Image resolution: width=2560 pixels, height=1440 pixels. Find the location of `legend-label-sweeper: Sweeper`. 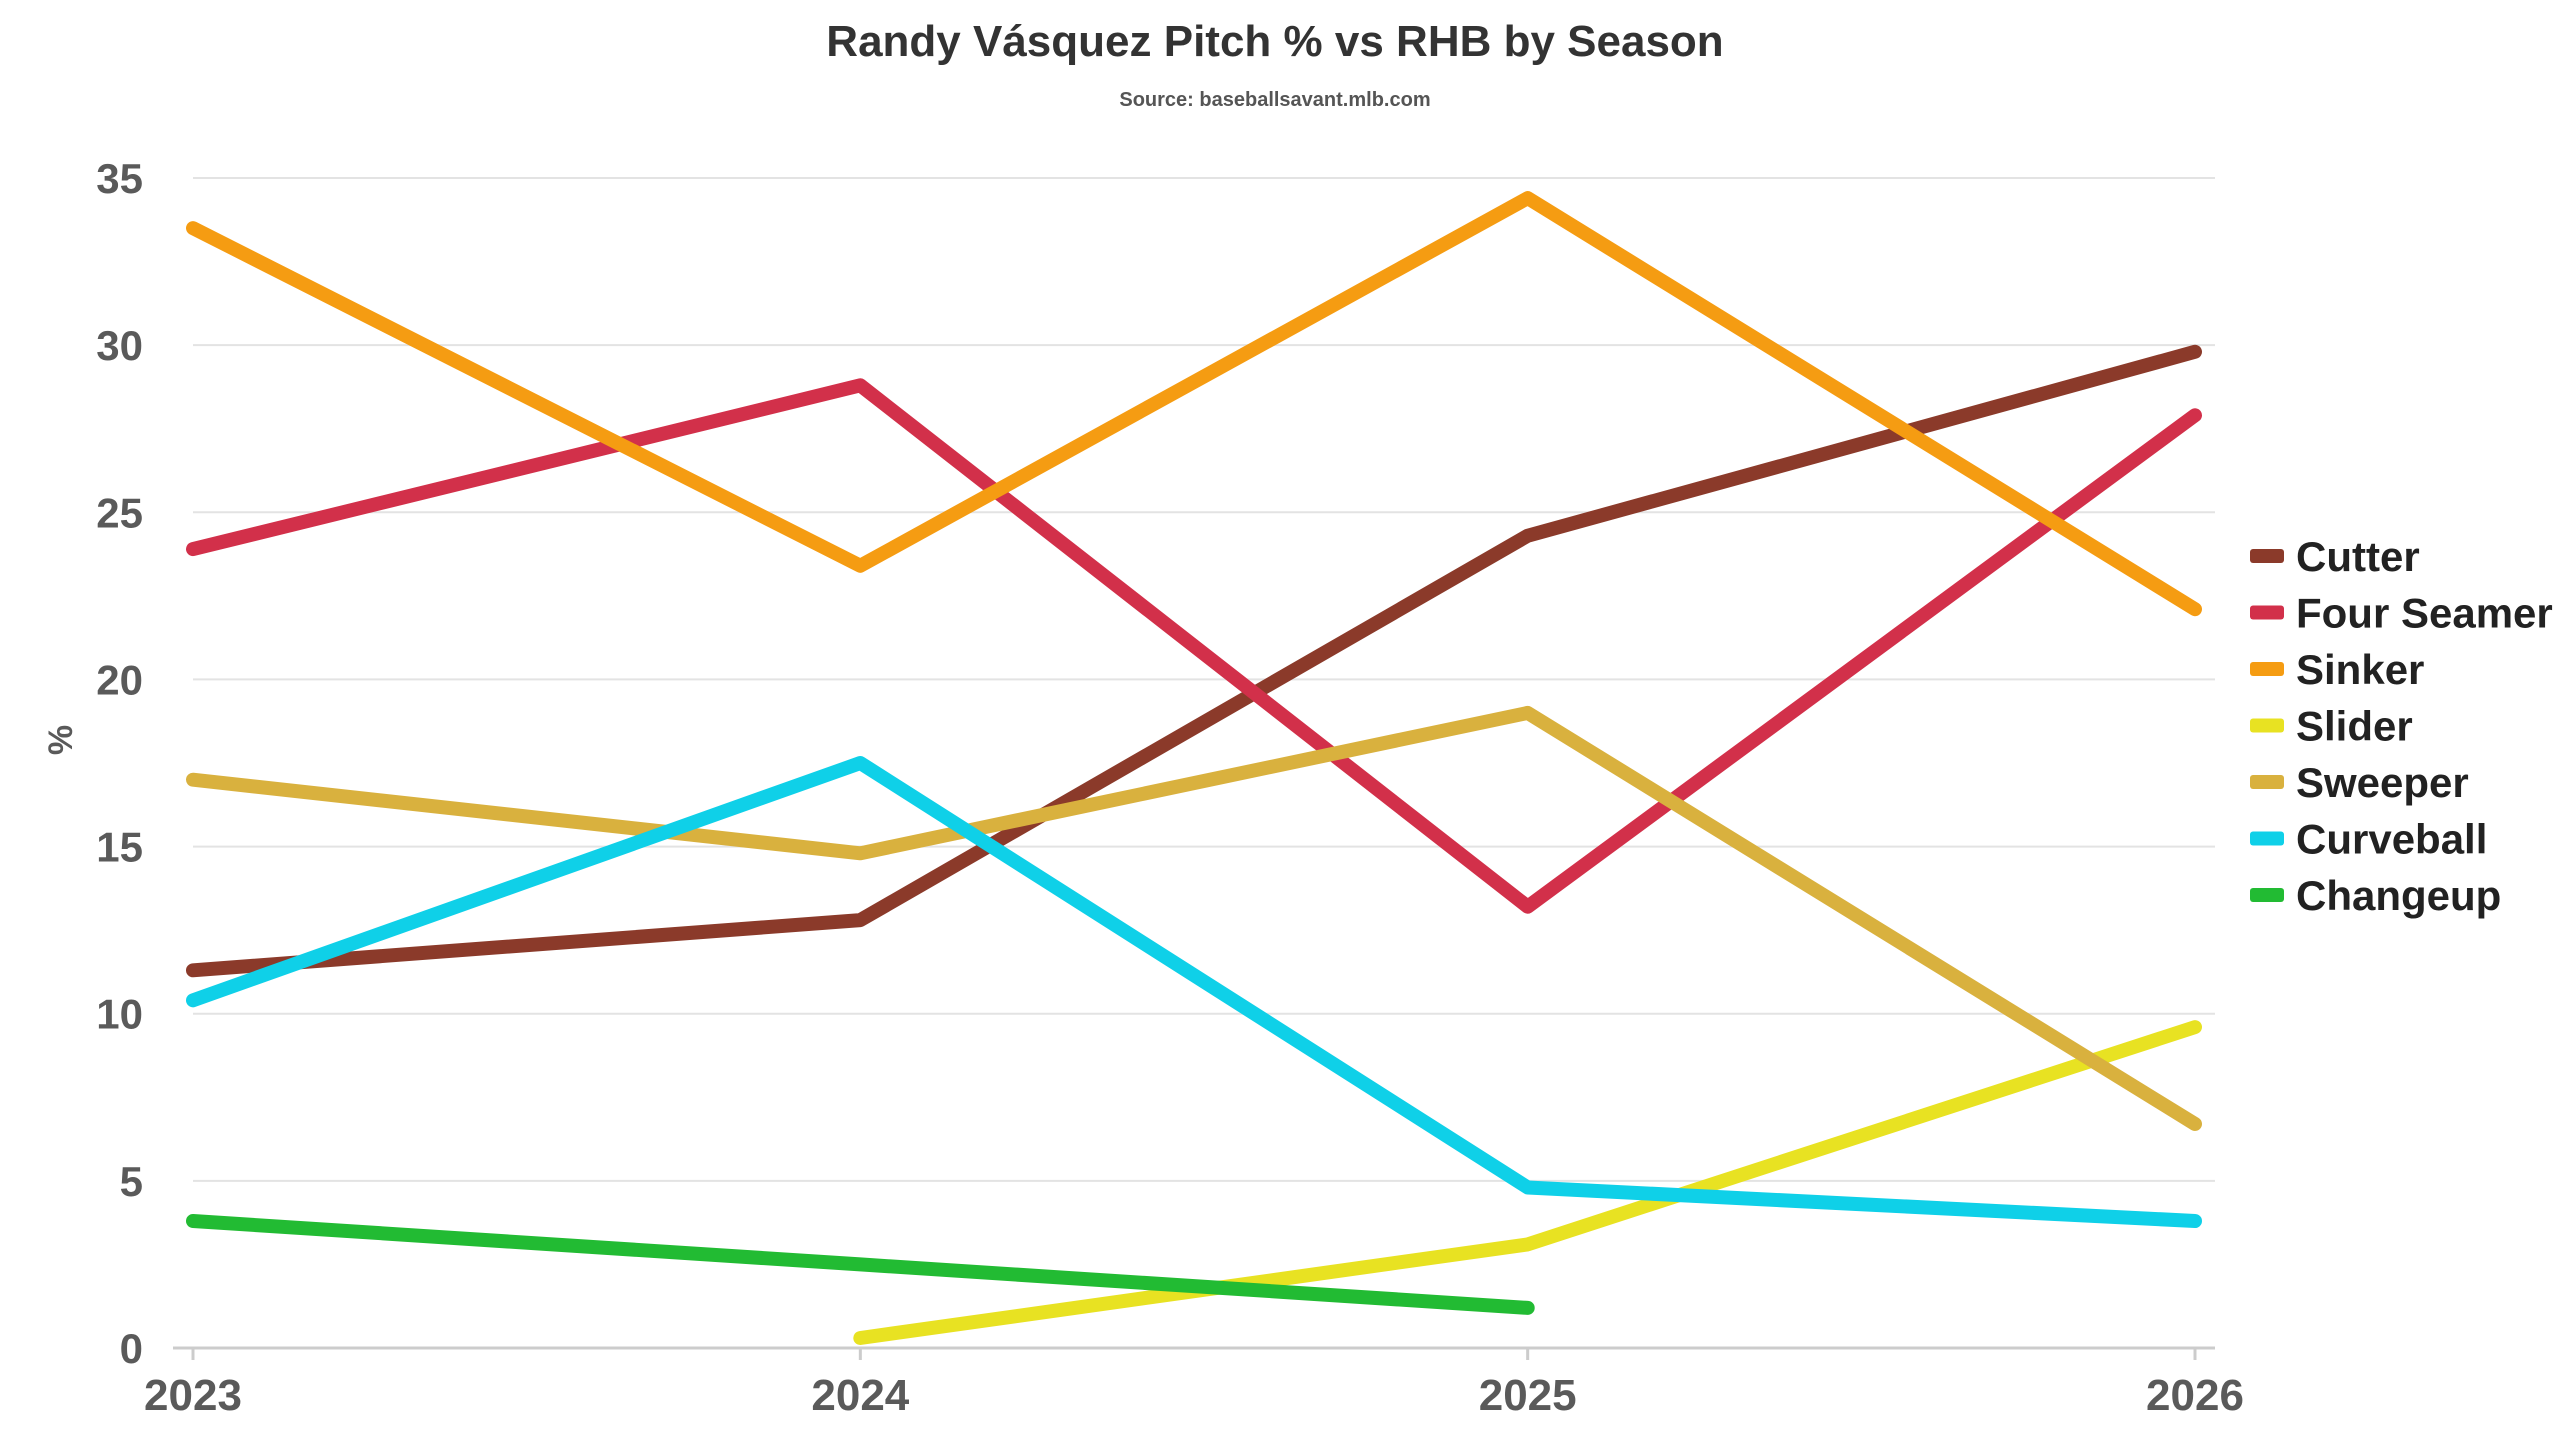

legend-label-sweeper: Sweeper is located at coordinates (2382, 782).